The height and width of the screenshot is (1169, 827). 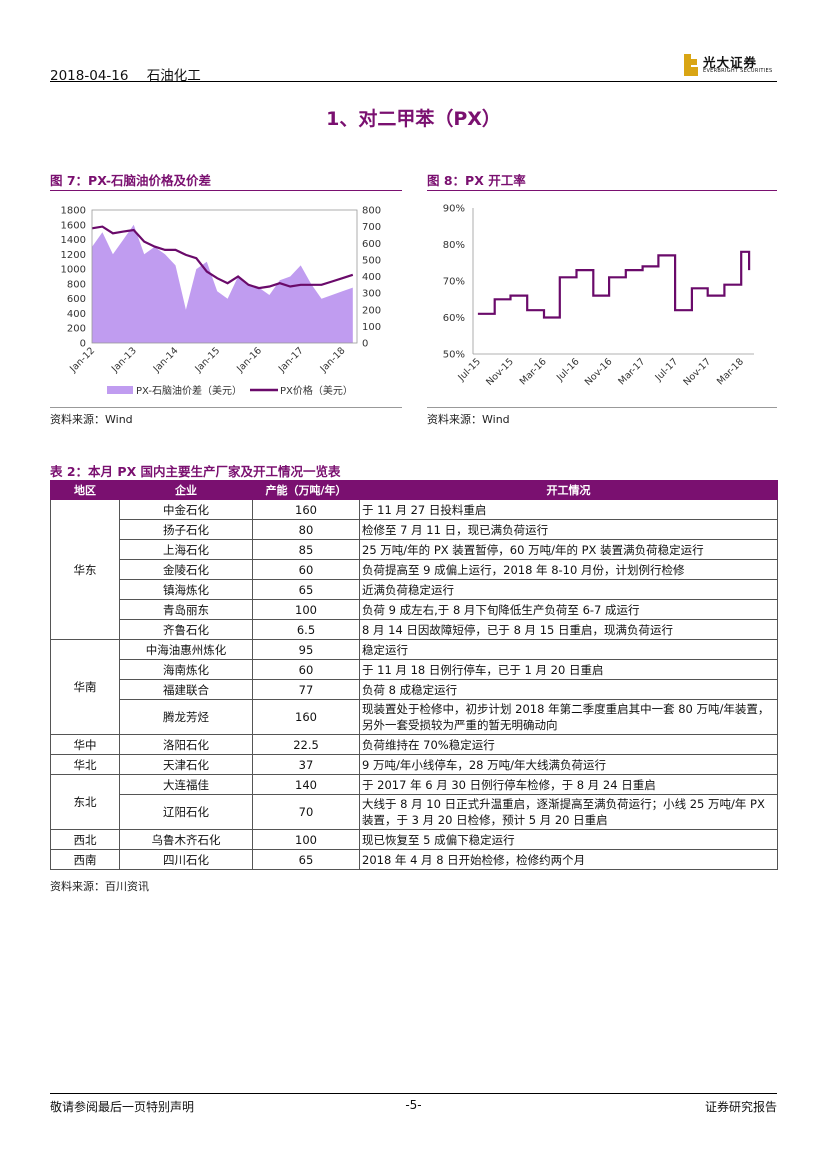 I want to click on capacity-cell: 70, so click(x=306, y=812).